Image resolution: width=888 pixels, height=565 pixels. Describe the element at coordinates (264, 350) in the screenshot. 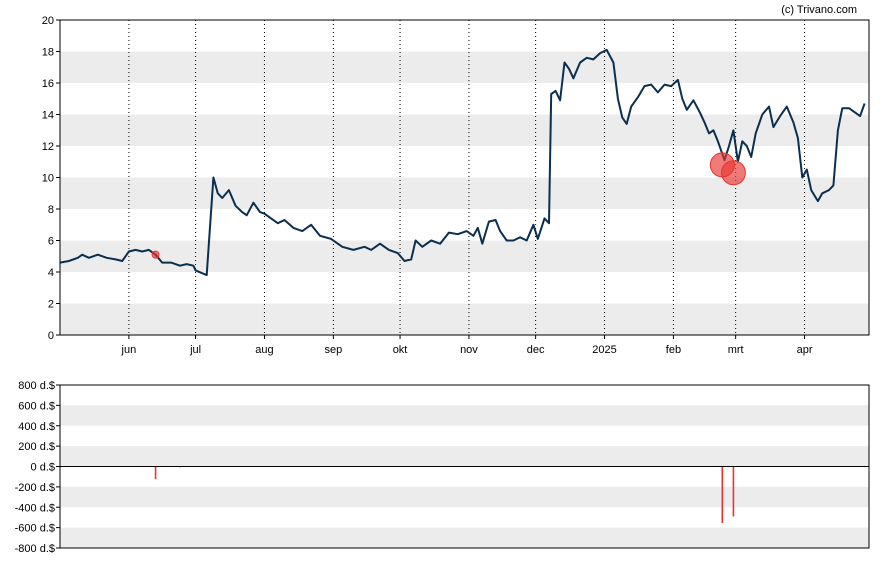

I see `x-tick-label: aug` at that location.